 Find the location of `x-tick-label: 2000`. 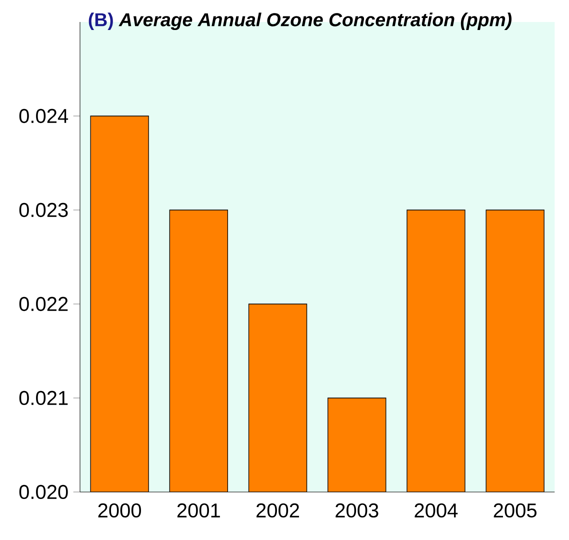

x-tick-label: 2000 is located at coordinates (119, 510).